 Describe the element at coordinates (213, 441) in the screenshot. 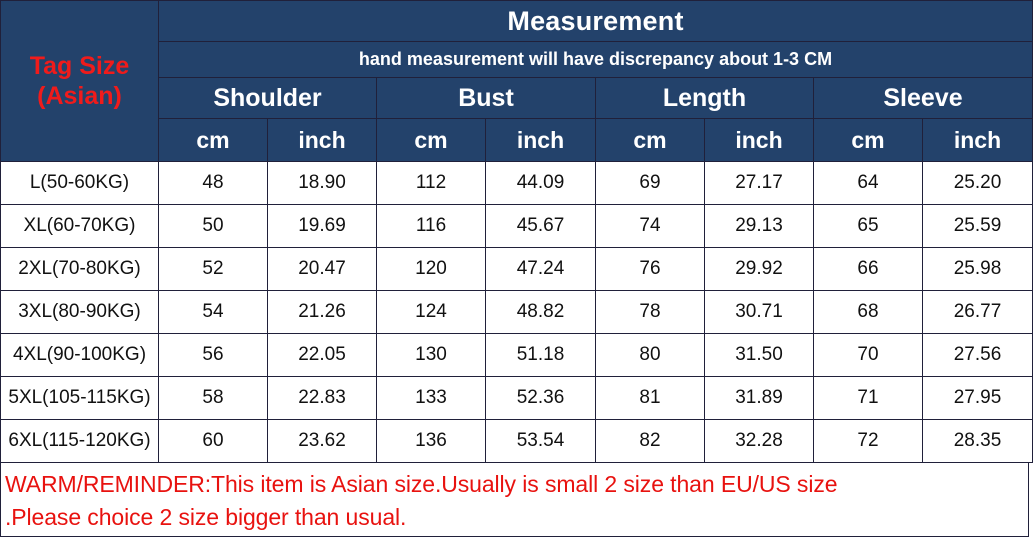

I see `cell-shoulder-cm: 60` at that location.